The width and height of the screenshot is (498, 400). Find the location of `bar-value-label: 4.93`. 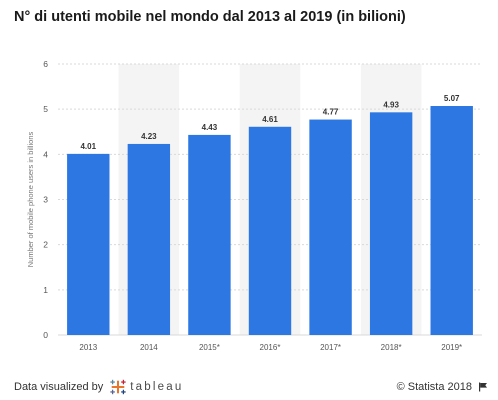

bar-value-label: 4.93 is located at coordinates (391, 104).